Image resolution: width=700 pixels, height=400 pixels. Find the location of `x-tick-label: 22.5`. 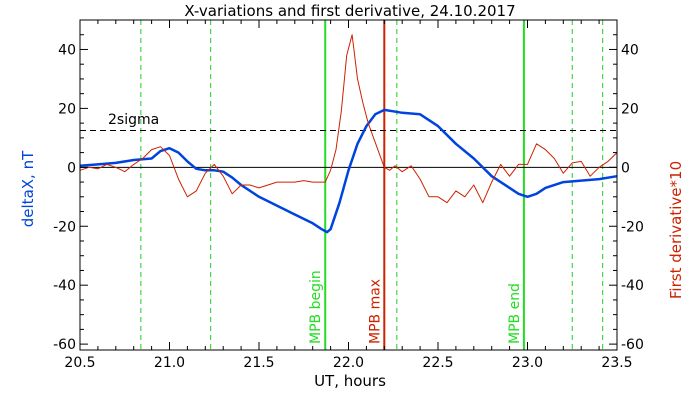

x-tick-label: 22.5 is located at coordinates (437, 363).